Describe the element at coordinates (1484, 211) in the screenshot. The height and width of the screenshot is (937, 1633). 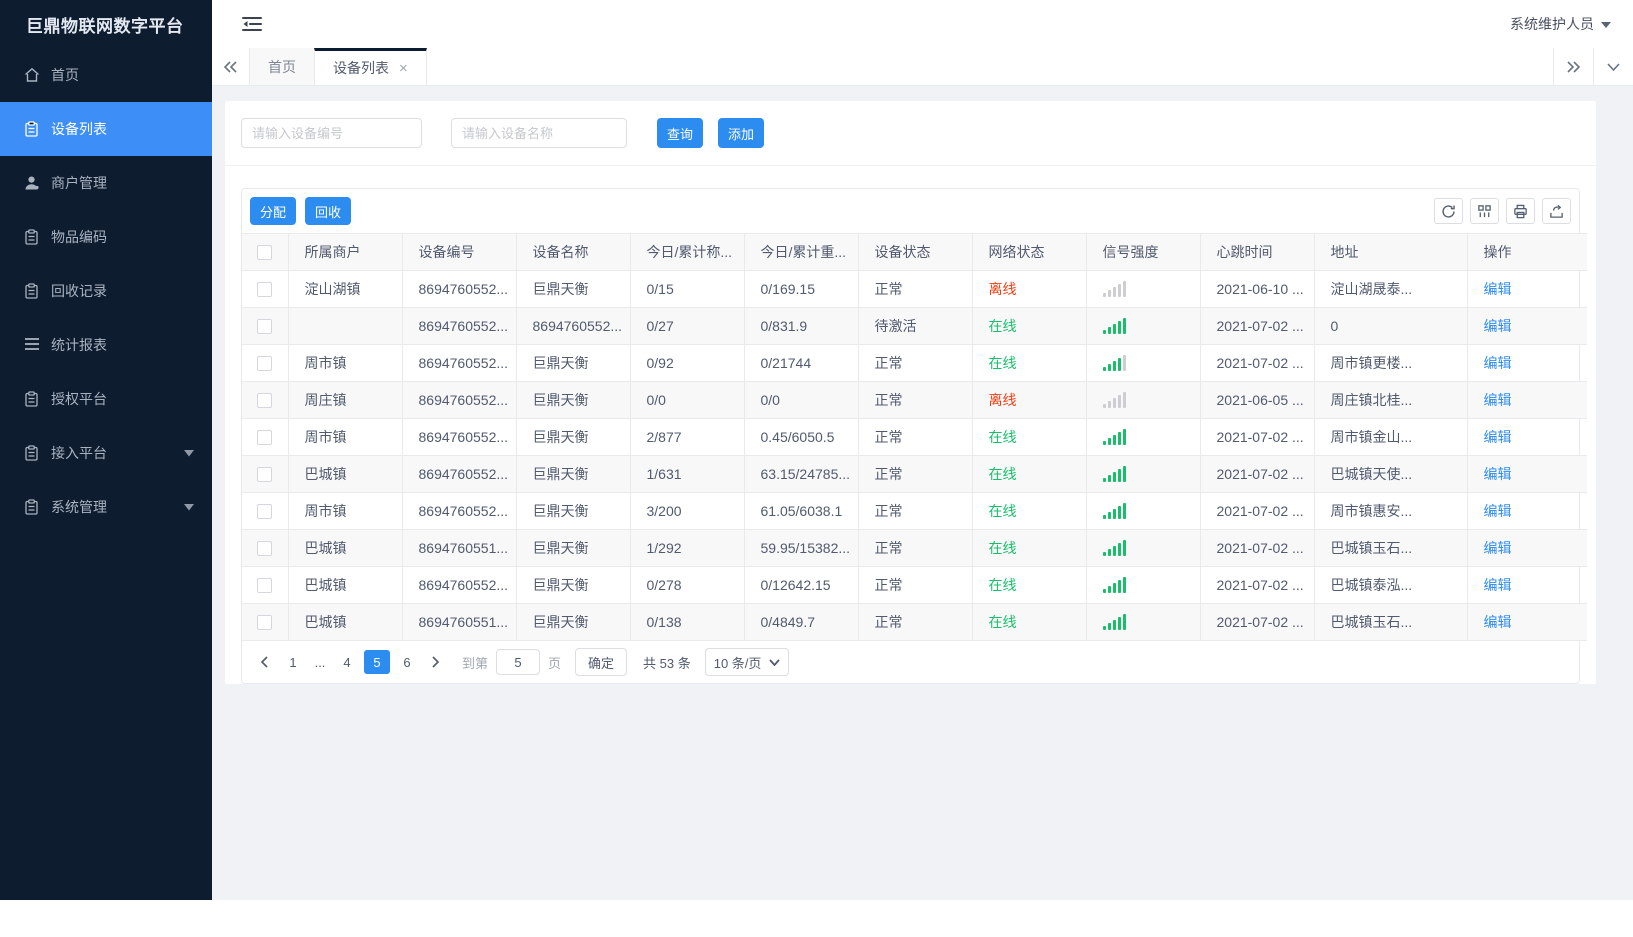
I see `columns-setting-icon` at that location.